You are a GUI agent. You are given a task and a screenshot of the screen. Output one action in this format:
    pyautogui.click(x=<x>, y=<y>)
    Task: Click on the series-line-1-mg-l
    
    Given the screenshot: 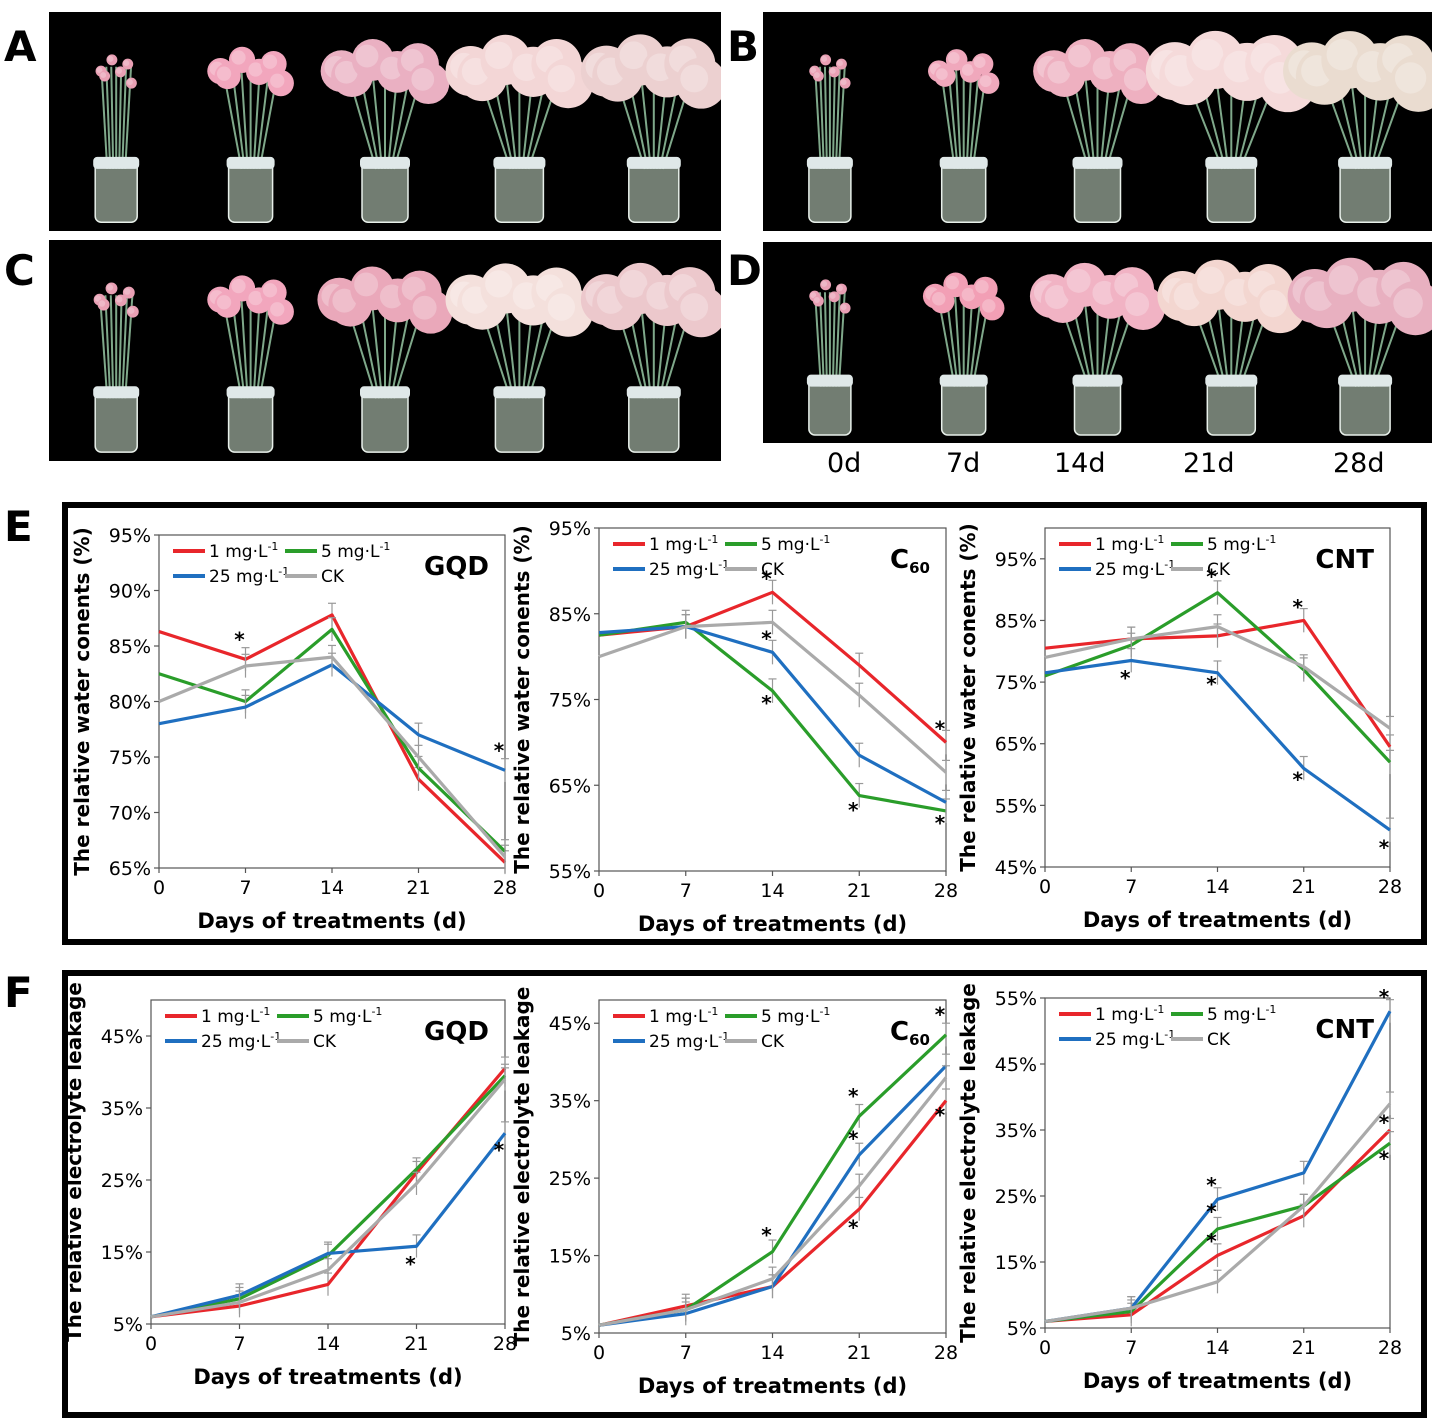 What is the action you would take?
    pyautogui.click(x=1218, y=1225)
    